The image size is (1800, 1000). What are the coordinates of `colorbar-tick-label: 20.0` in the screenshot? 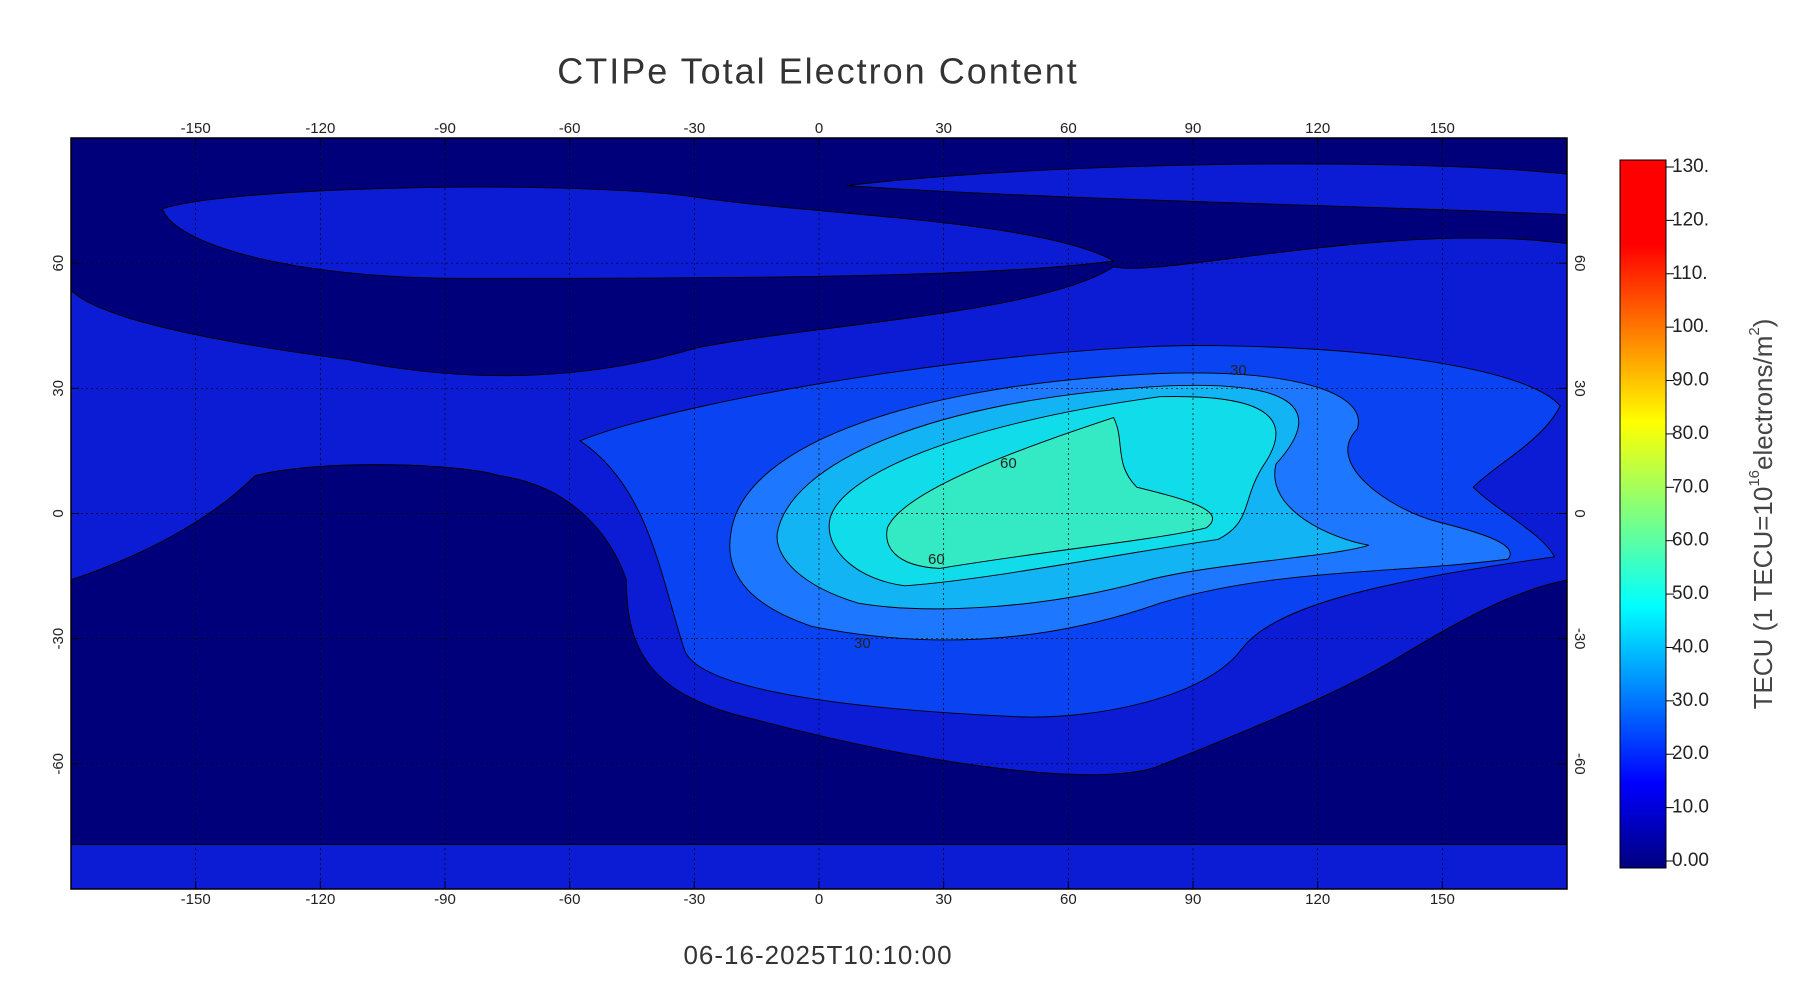 It's located at (1690, 753).